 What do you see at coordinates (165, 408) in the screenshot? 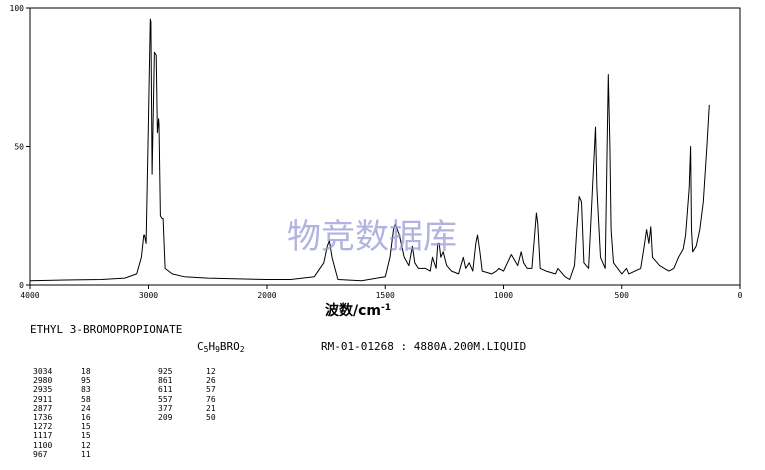
I see `peak-wavenumber: 377` at bounding box center [165, 408].